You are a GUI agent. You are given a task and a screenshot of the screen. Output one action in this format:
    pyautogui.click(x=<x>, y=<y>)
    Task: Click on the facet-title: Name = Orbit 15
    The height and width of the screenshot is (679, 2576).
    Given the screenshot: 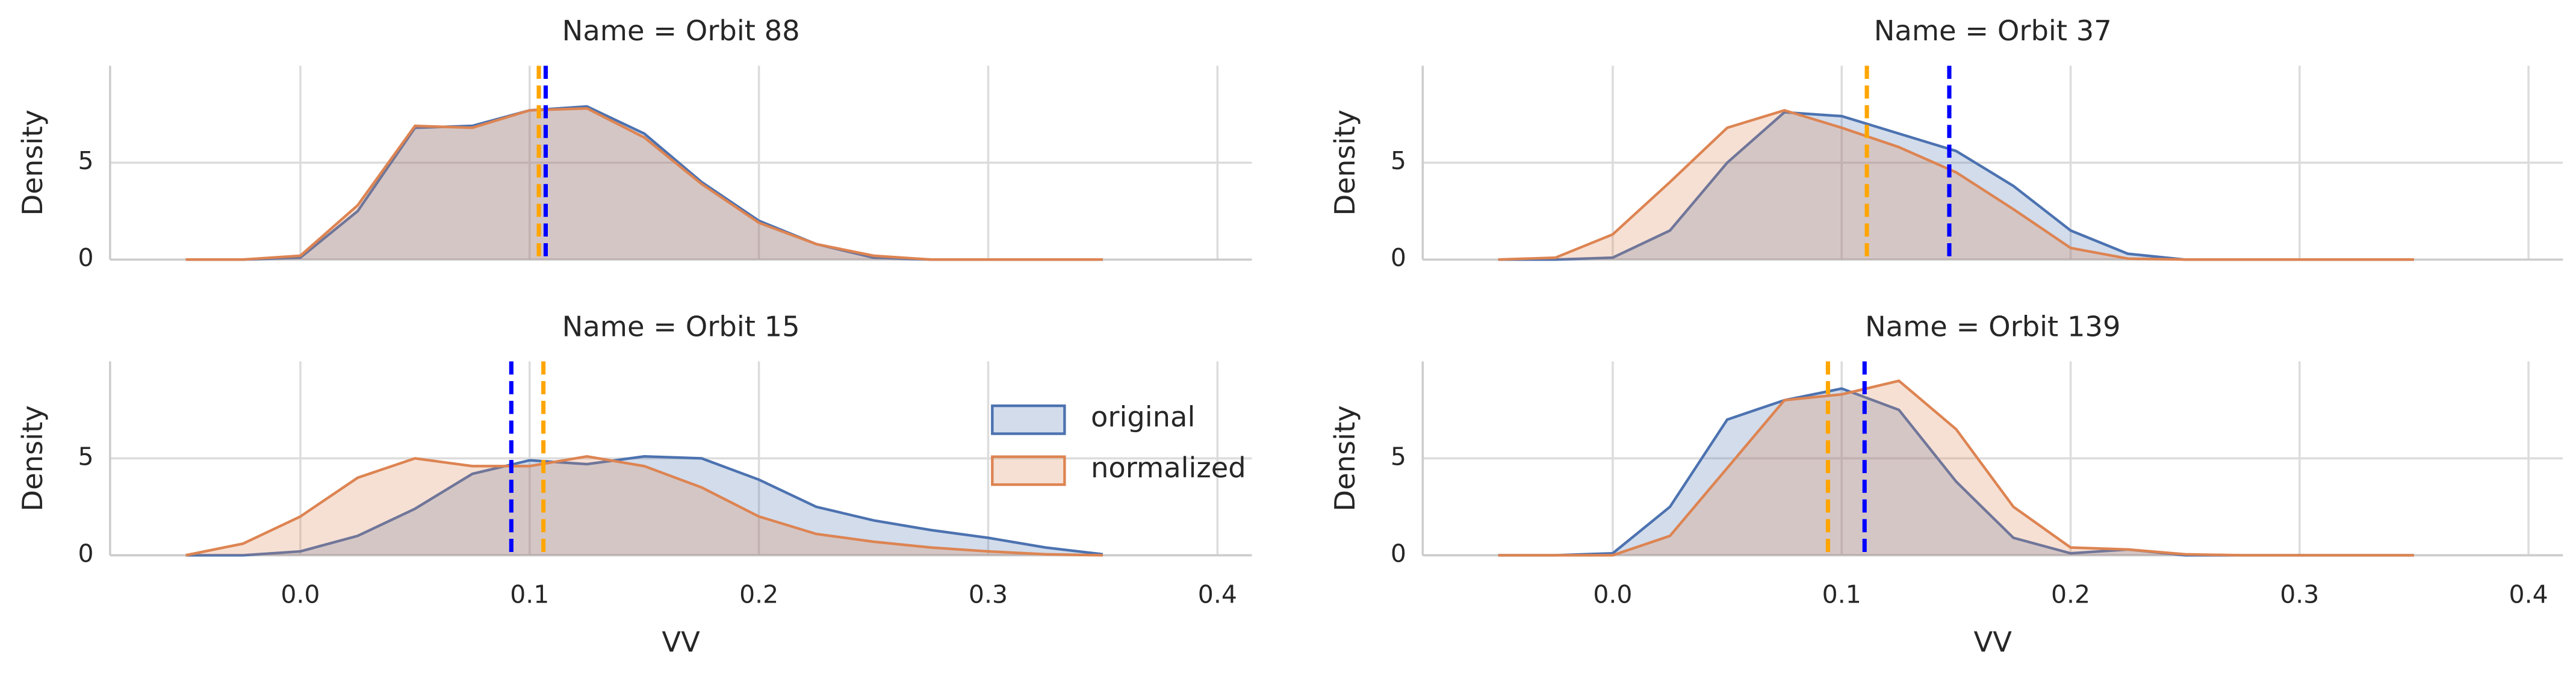 What is the action you would take?
    pyautogui.click(x=681, y=326)
    